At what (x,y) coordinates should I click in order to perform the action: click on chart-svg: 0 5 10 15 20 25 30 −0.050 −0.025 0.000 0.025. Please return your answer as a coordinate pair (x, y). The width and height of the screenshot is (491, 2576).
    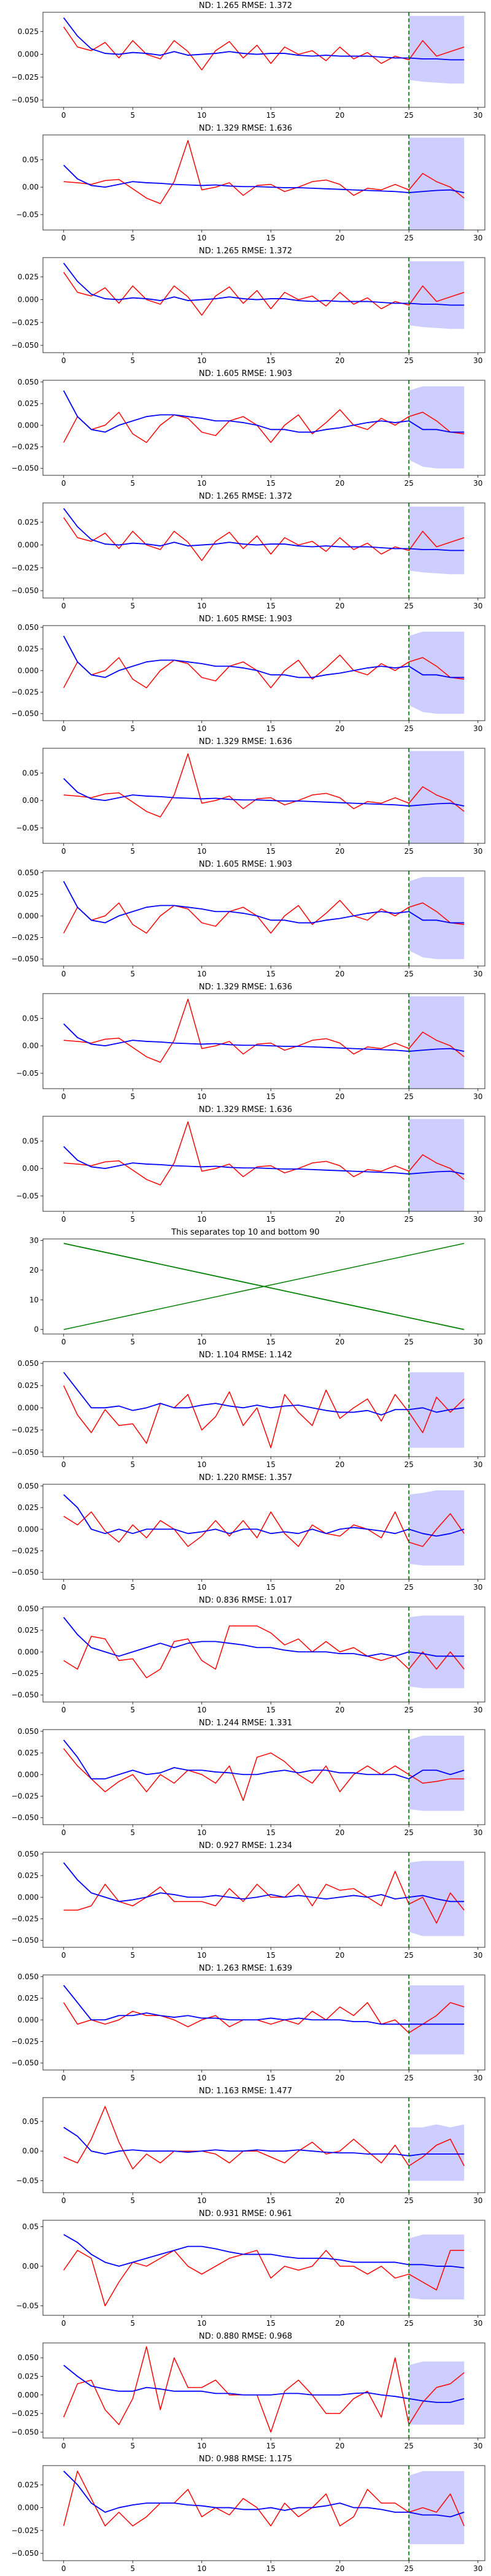
    Looking at the image, I should click on (249, 66).